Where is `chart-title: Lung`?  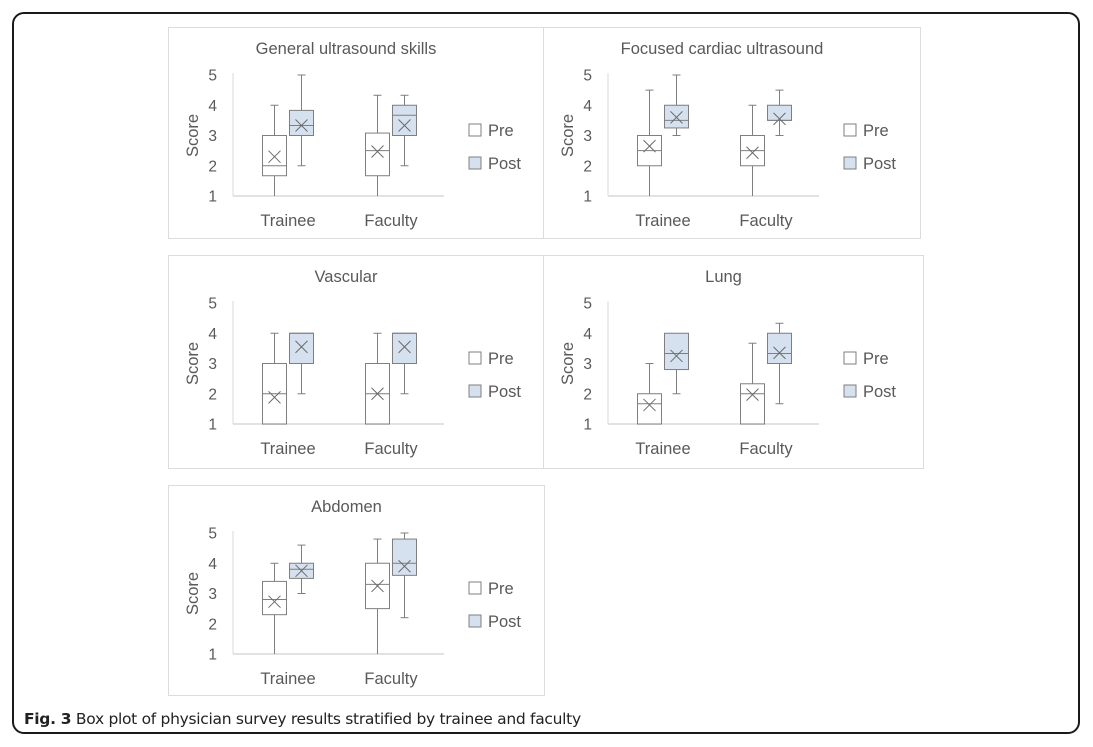
chart-title: Lung is located at coordinates (723, 277).